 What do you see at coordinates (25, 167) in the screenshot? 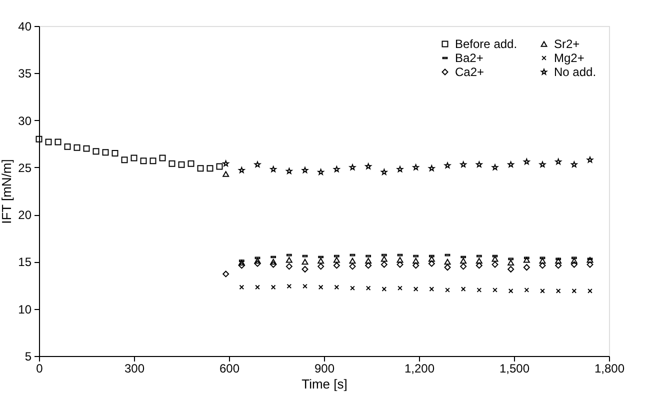
I see `y-tick-label: 25` at bounding box center [25, 167].